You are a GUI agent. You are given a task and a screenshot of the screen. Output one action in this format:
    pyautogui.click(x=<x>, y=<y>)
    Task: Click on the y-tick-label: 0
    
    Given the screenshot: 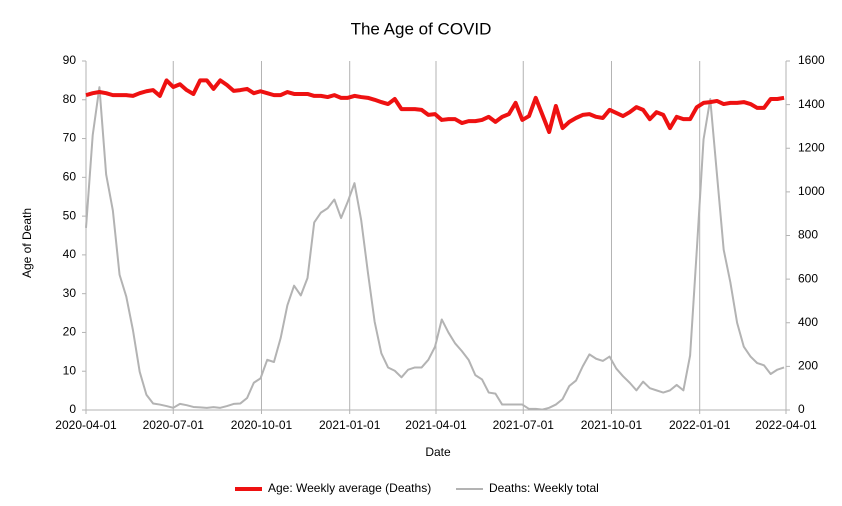 What is the action you would take?
    pyautogui.click(x=72, y=409)
    